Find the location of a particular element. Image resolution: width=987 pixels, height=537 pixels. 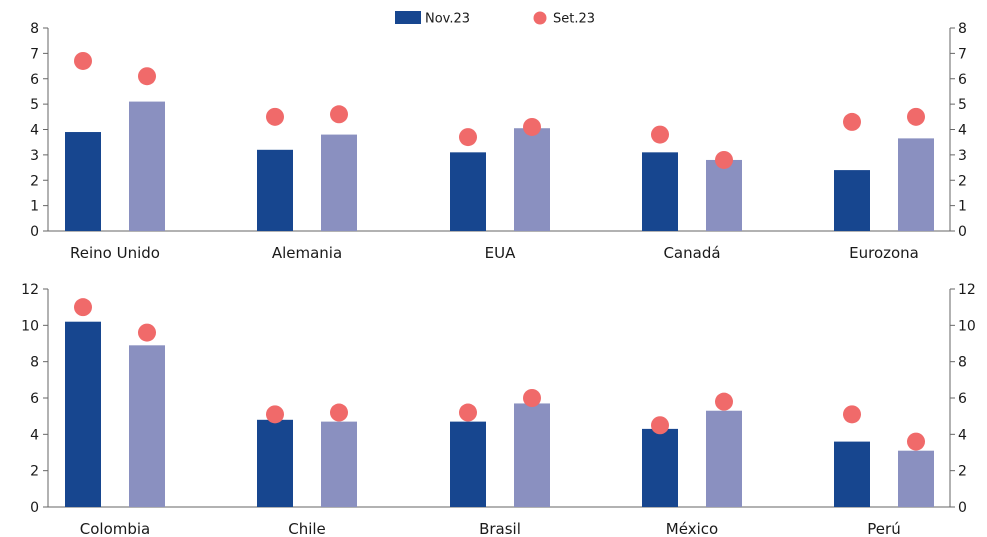

y-tick-label-right: 10 is located at coordinates (967, 326).